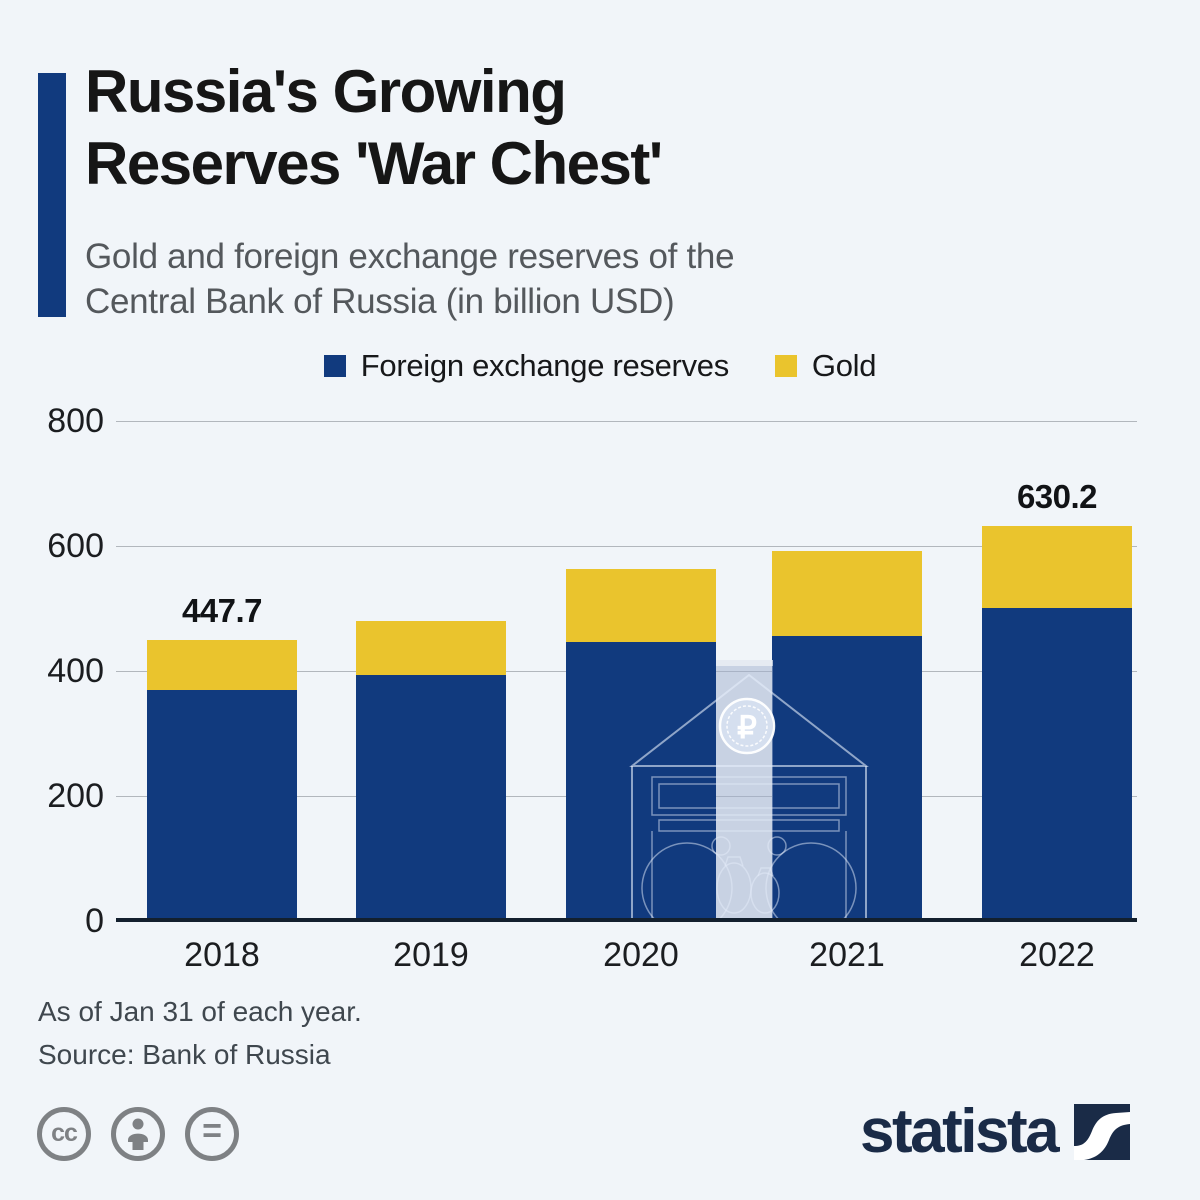 Image resolution: width=1200 pixels, height=1200 pixels. Describe the element at coordinates (1057, 567) in the screenshot. I see `bar-segment-gold-2022` at that location.